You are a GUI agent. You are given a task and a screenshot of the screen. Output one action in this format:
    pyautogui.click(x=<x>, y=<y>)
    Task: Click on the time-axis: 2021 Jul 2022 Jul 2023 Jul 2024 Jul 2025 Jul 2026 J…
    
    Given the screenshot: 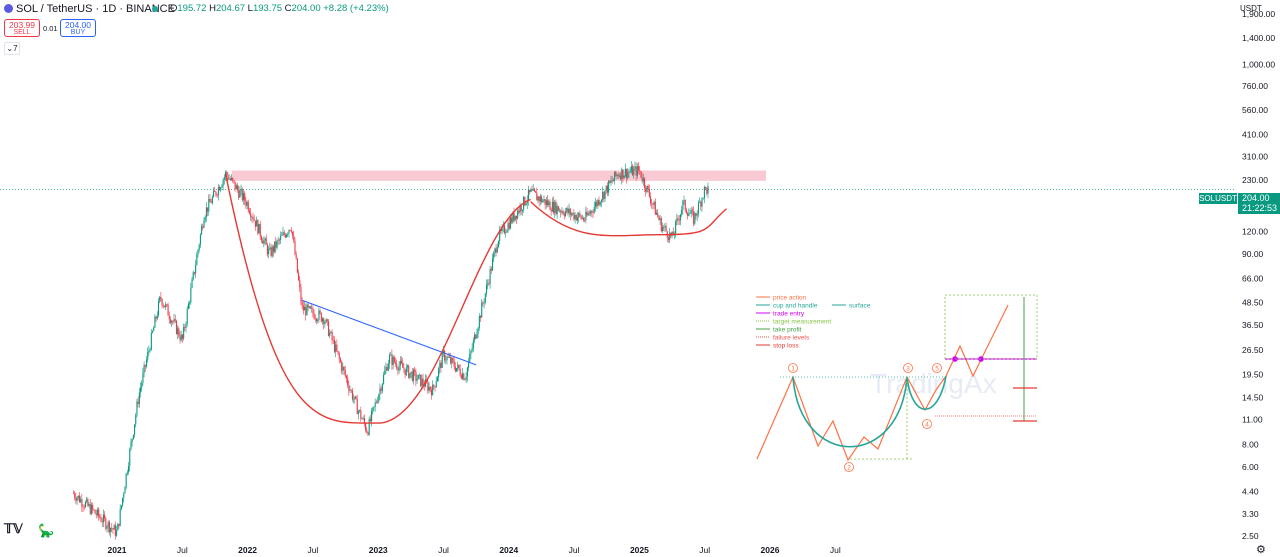 What is the action you would take?
    pyautogui.click(x=474, y=550)
    